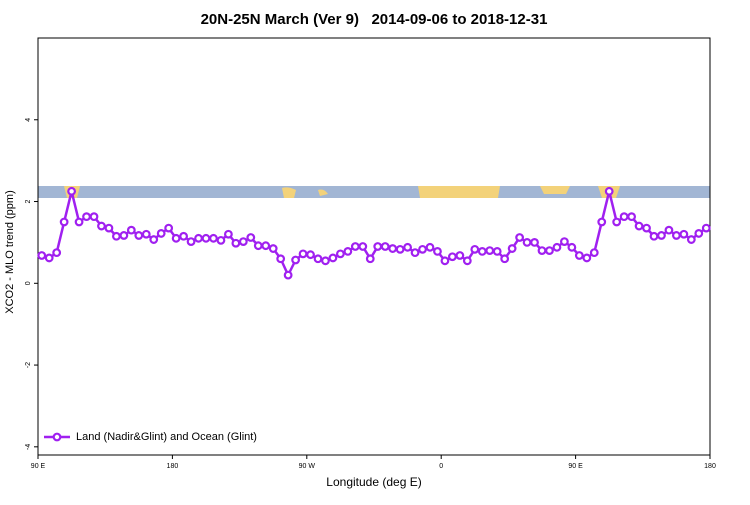  What do you see at coordinates (28, 365) in the screenshot?
I see `y-tick-label: -2` at bounding box center [28, 365].